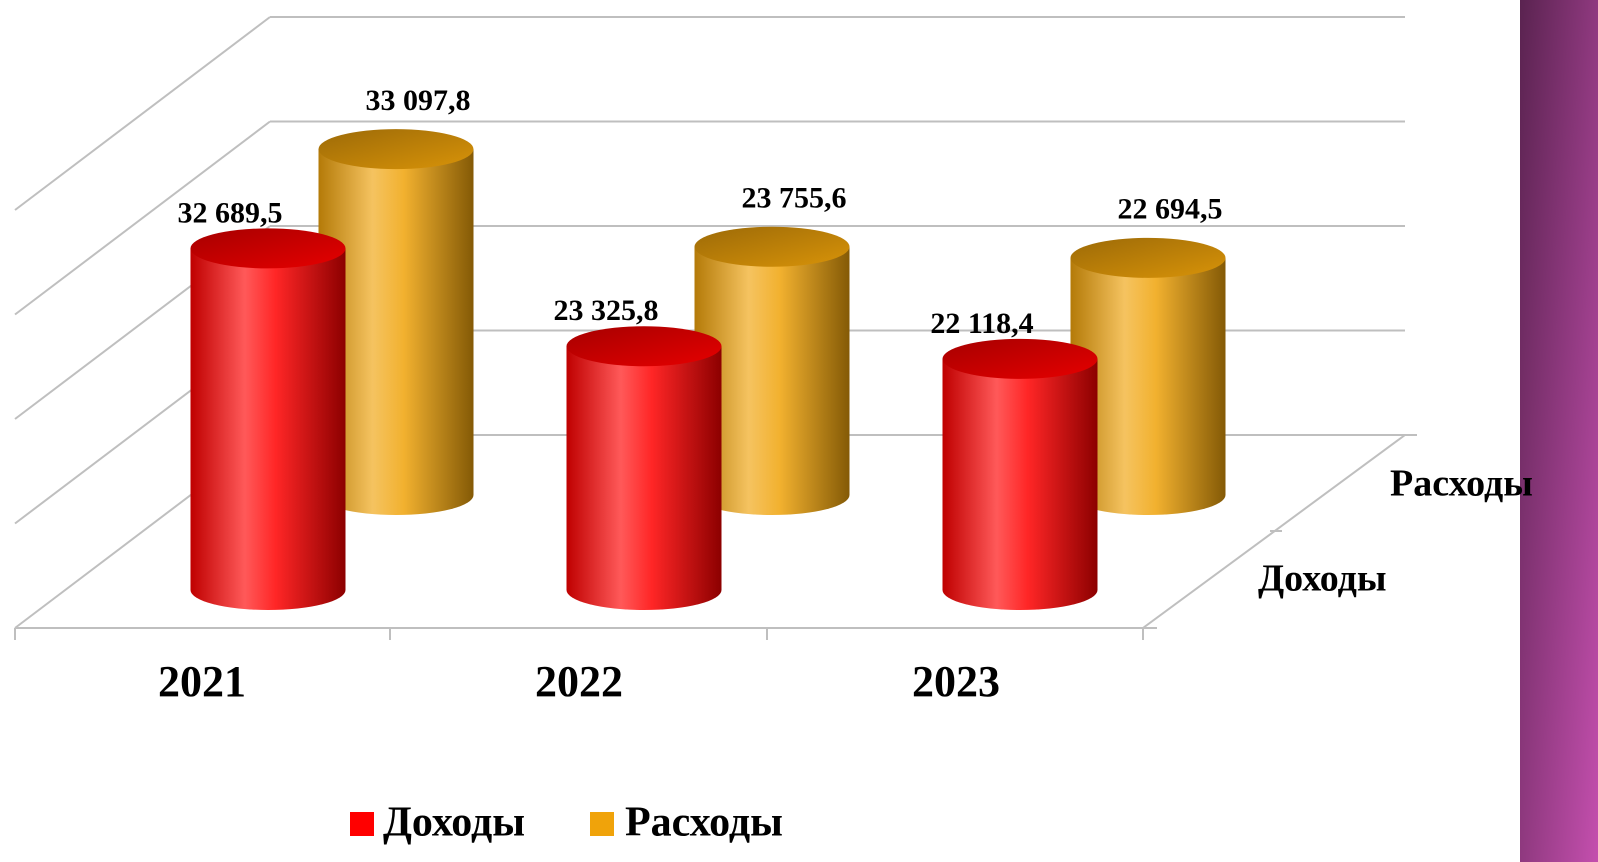  I want to click on value-label: 32 689,5, so click(230, 212).